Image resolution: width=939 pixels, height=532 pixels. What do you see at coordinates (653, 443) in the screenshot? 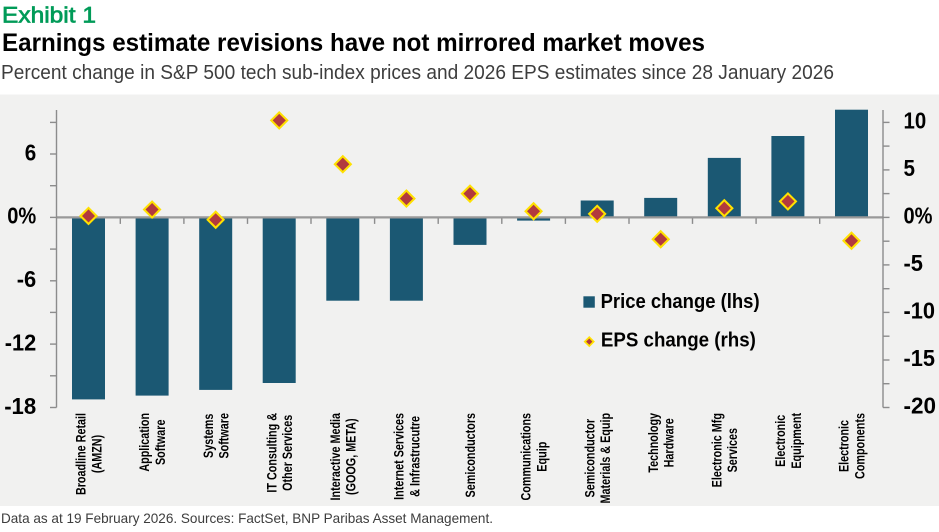
I see `svg-text: Technology` at bounding box center [653, 443].